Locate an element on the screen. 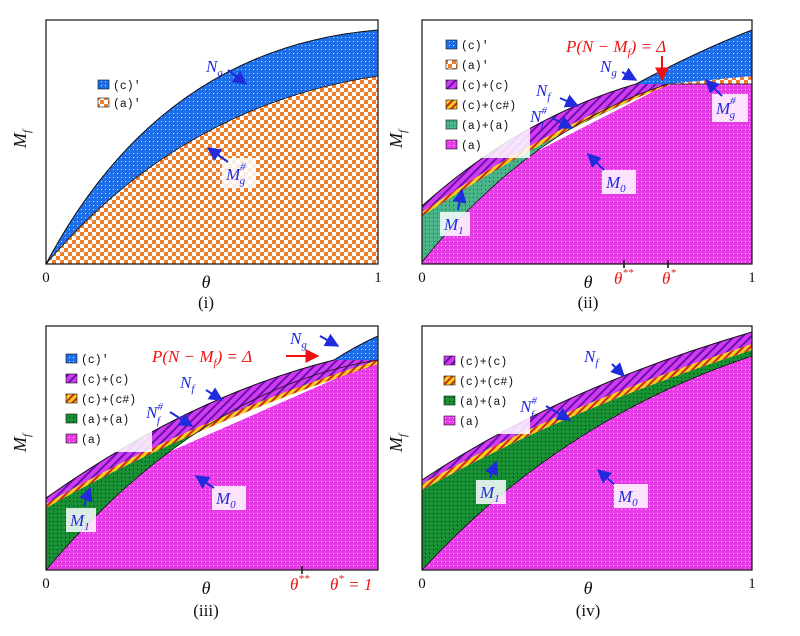  region-a-prime is located at coordinates (212, 170).